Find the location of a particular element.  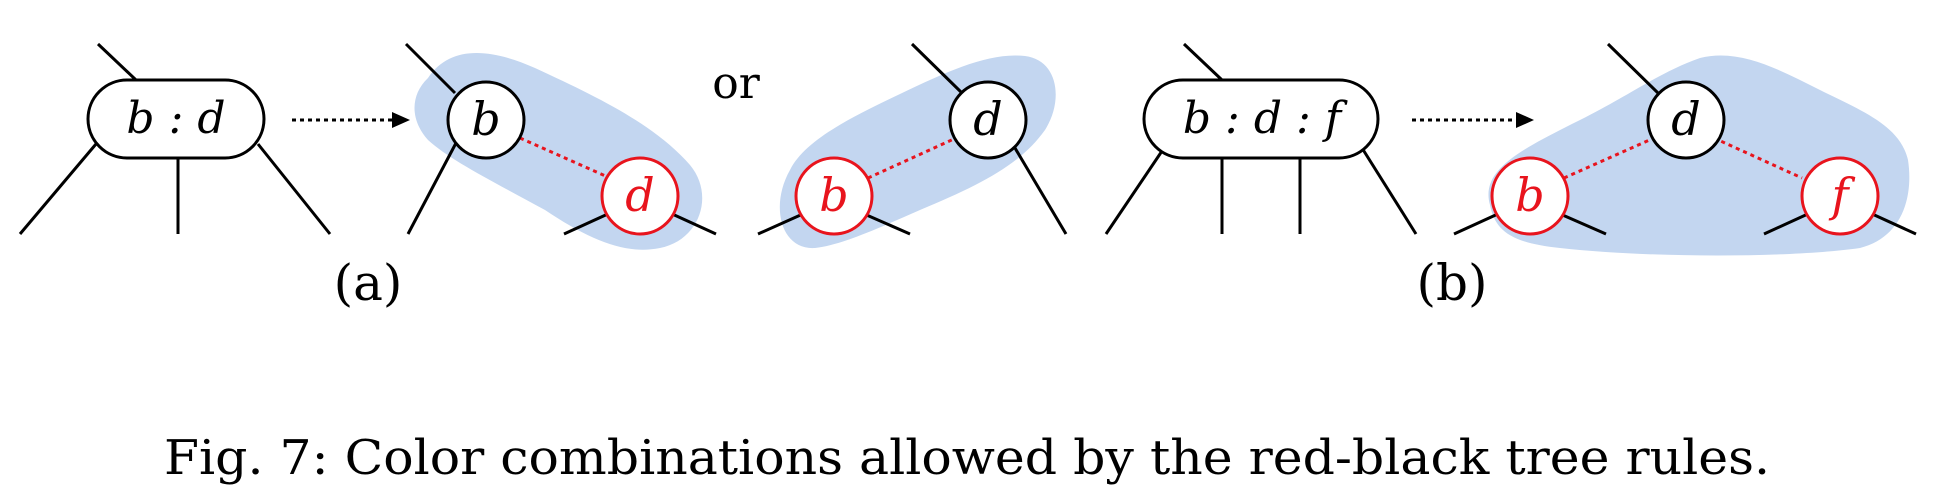

b-option-b-left-child is located at coordinates (1477, 223).